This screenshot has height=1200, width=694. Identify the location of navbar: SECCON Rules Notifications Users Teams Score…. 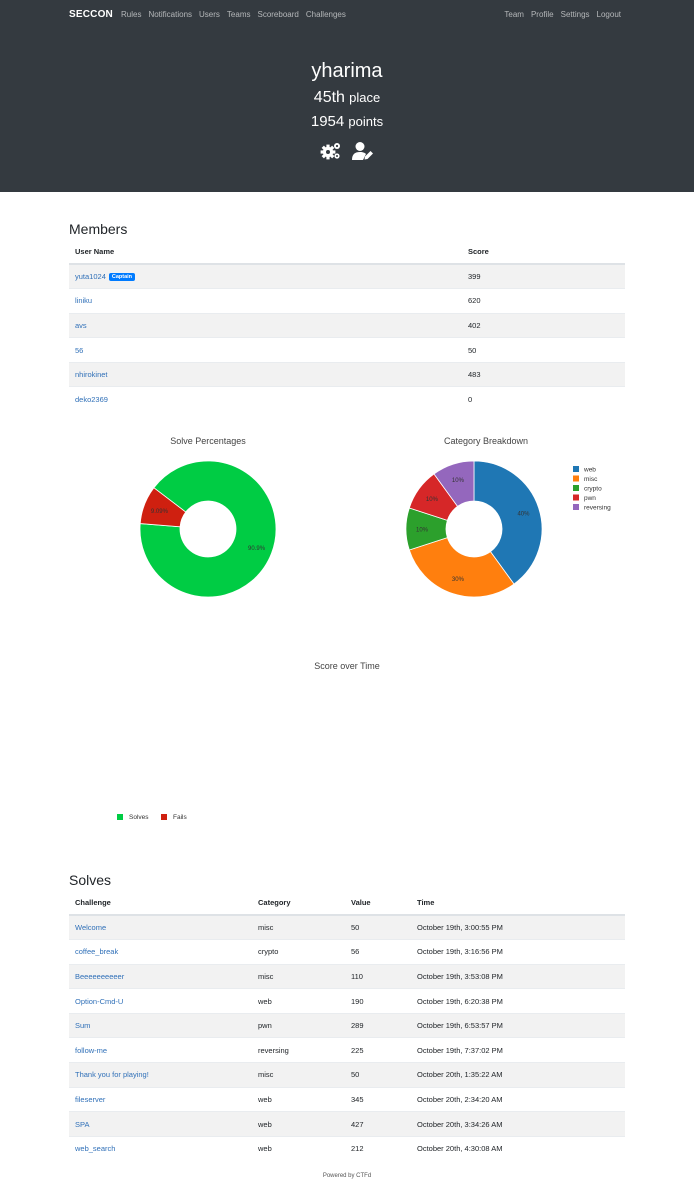
(347, 15).